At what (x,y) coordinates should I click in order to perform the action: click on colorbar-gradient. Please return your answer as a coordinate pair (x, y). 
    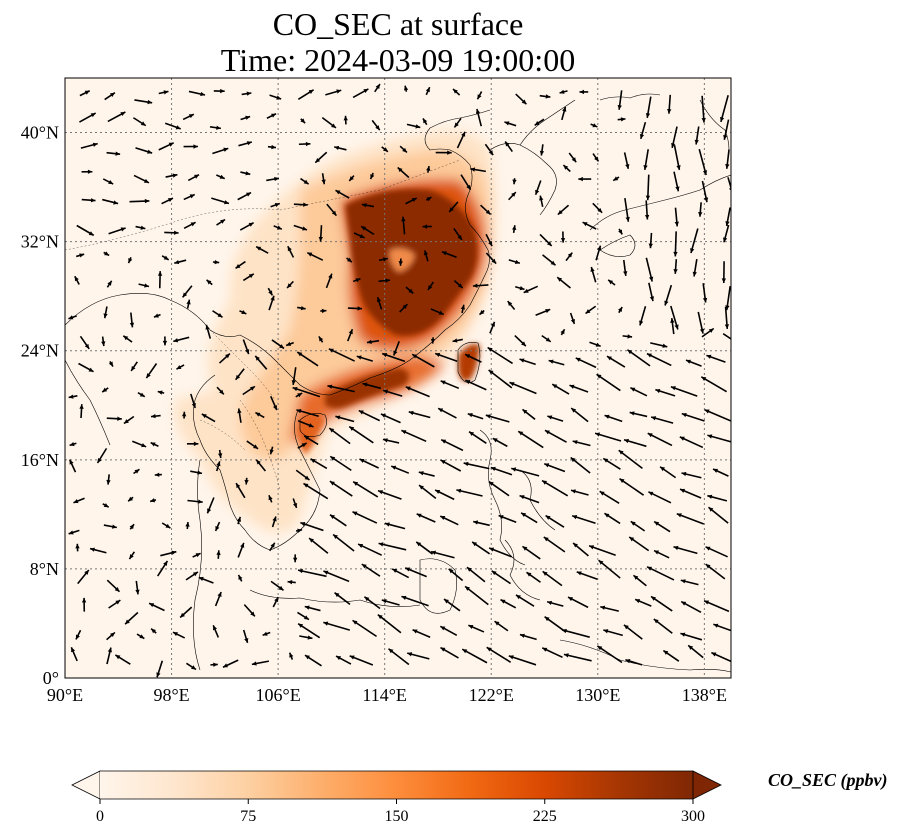
    Looking at the image, I should click on (396, 785).